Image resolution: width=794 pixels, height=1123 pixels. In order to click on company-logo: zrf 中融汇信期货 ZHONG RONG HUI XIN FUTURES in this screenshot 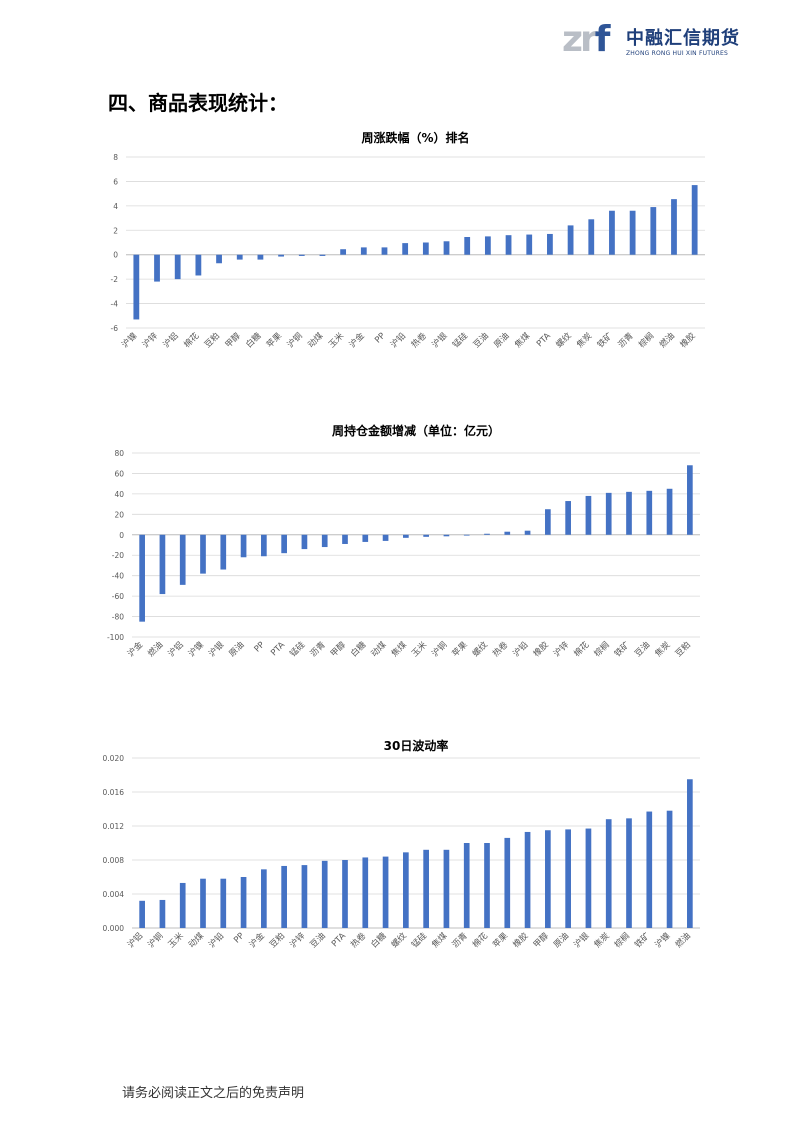, I will do `click(657, 41)`.